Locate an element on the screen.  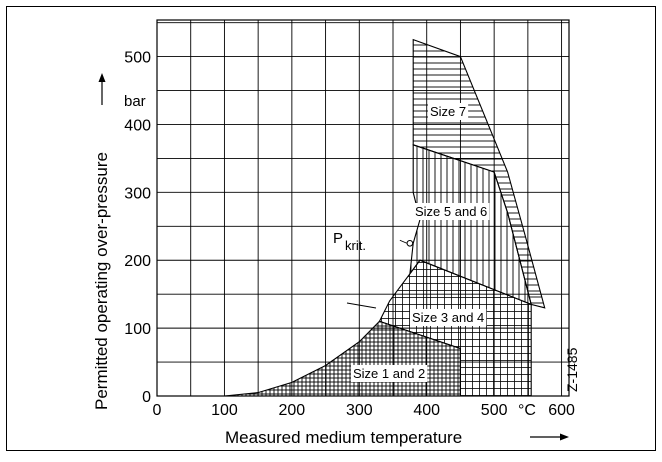
y-axis-unit: bar is located at coordinates (135, 101).